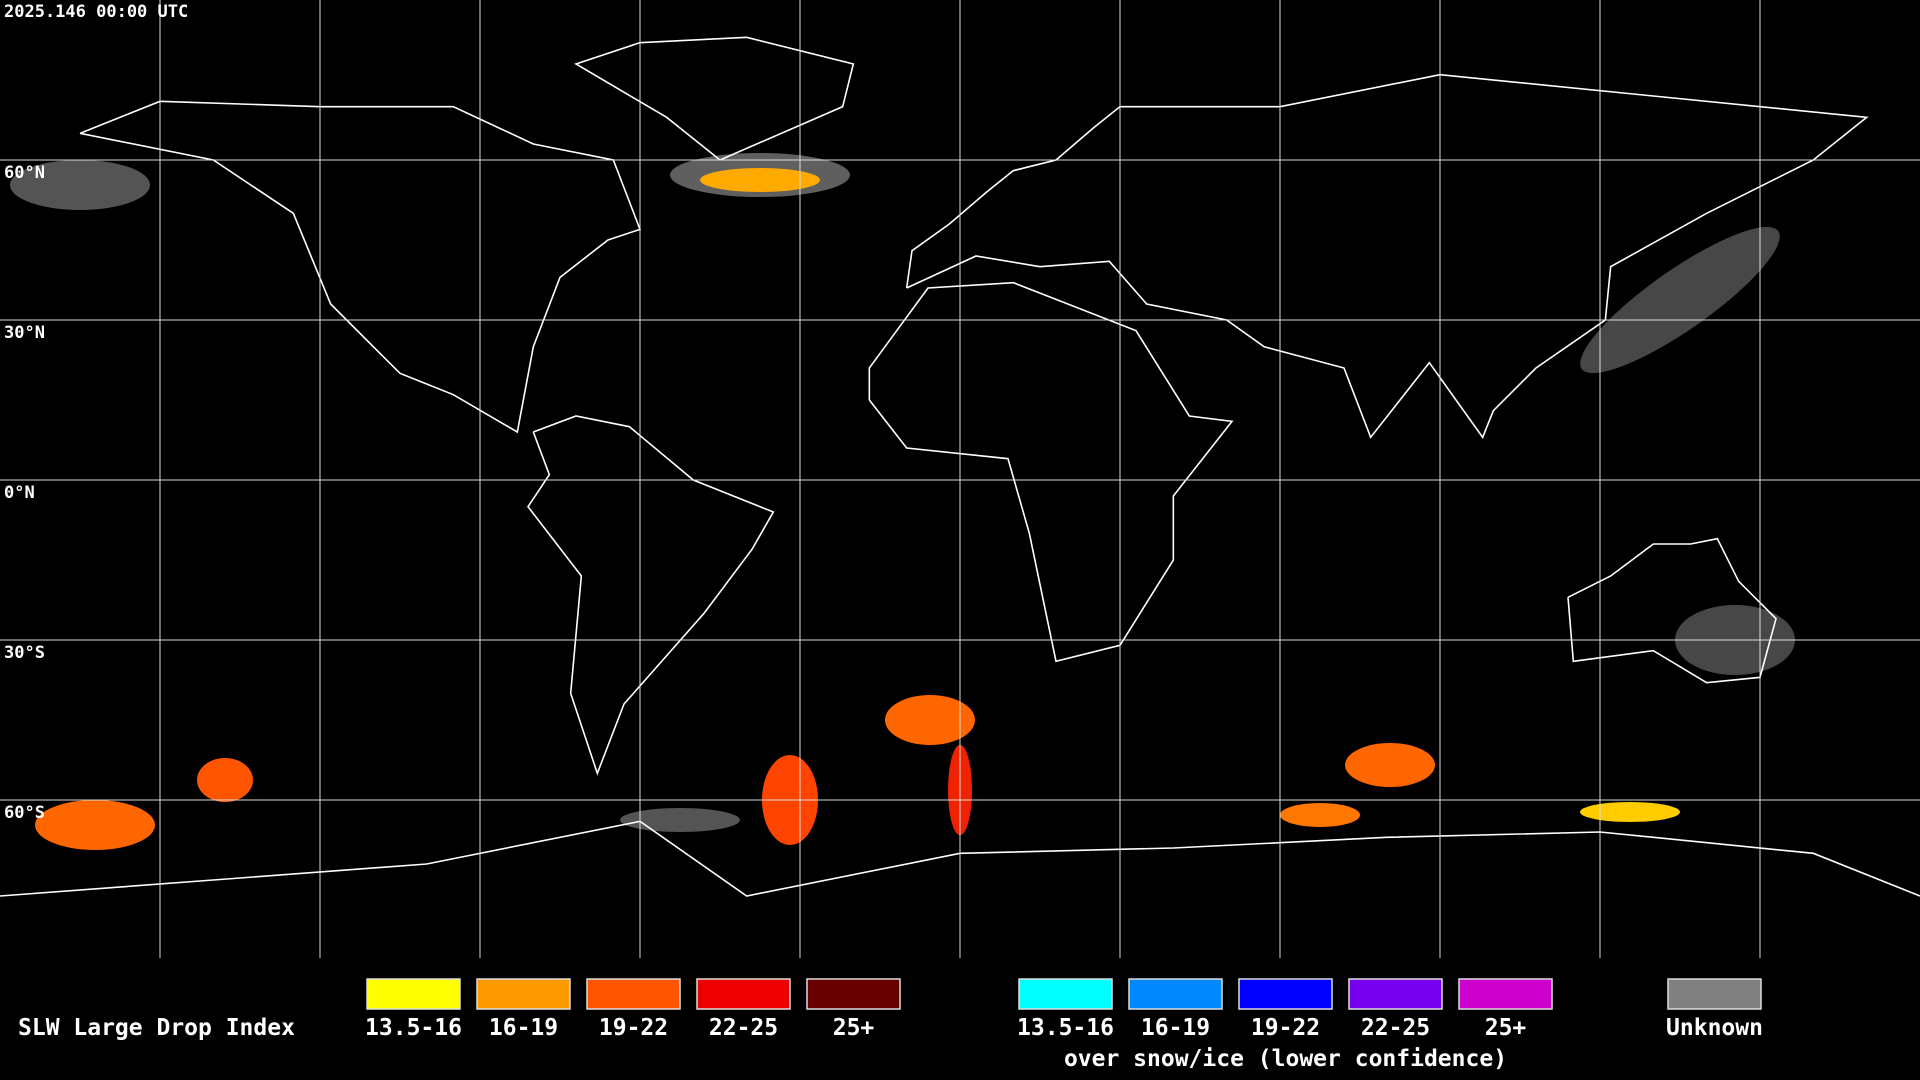 The width and height of the screenshot is (1920, 1080). I want to click on legend-title: SLW Large Drop Index, so click(156, 1028).